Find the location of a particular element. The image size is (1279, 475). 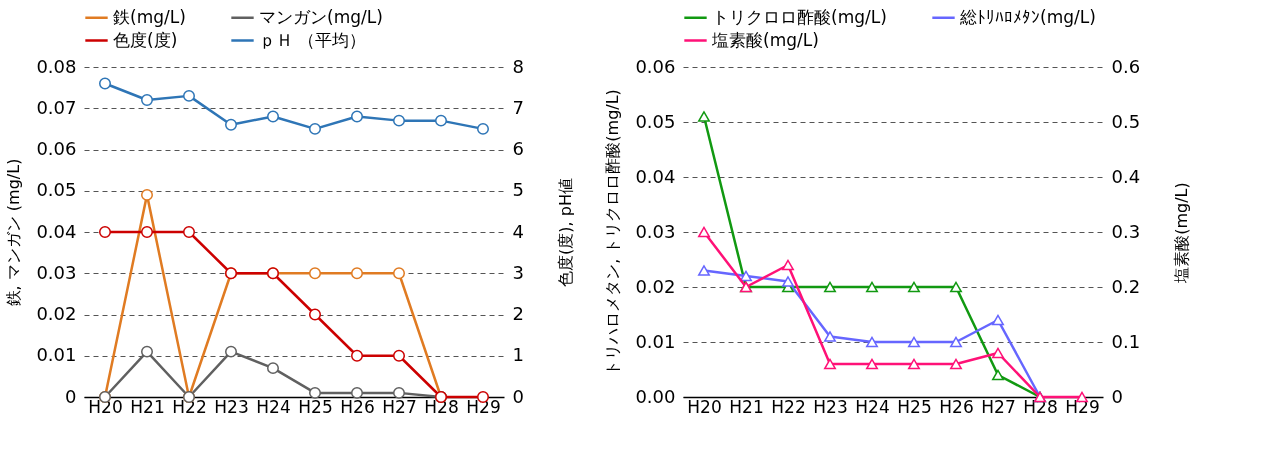

x-tick-label: H22 is located at coordinates (788, 406).